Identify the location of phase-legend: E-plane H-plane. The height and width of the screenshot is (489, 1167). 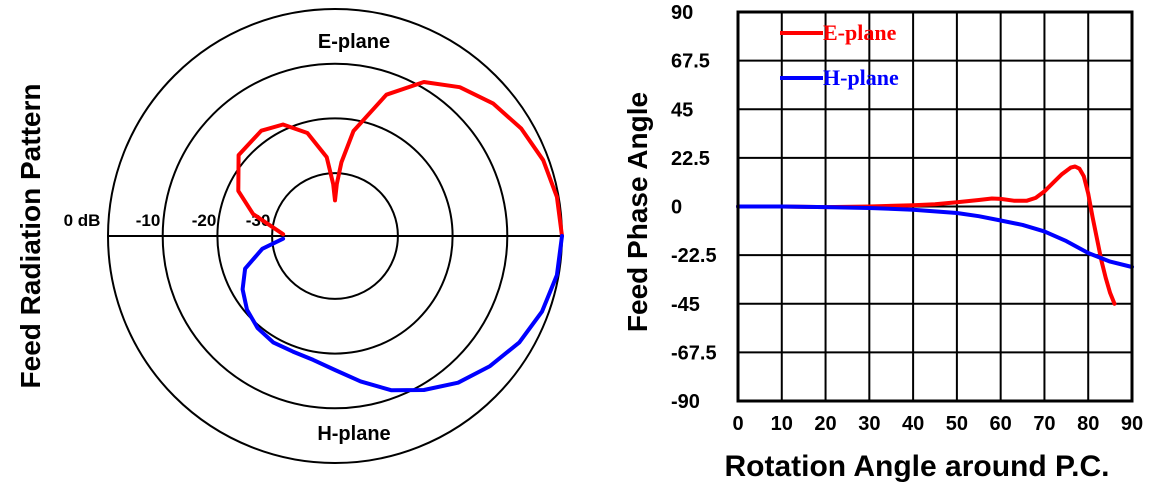
(839, 55).